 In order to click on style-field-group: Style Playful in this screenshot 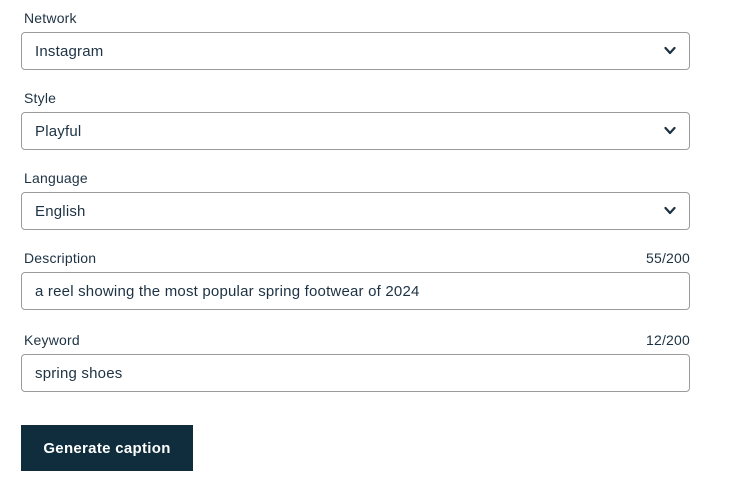, I will do `click(355, 120)`.